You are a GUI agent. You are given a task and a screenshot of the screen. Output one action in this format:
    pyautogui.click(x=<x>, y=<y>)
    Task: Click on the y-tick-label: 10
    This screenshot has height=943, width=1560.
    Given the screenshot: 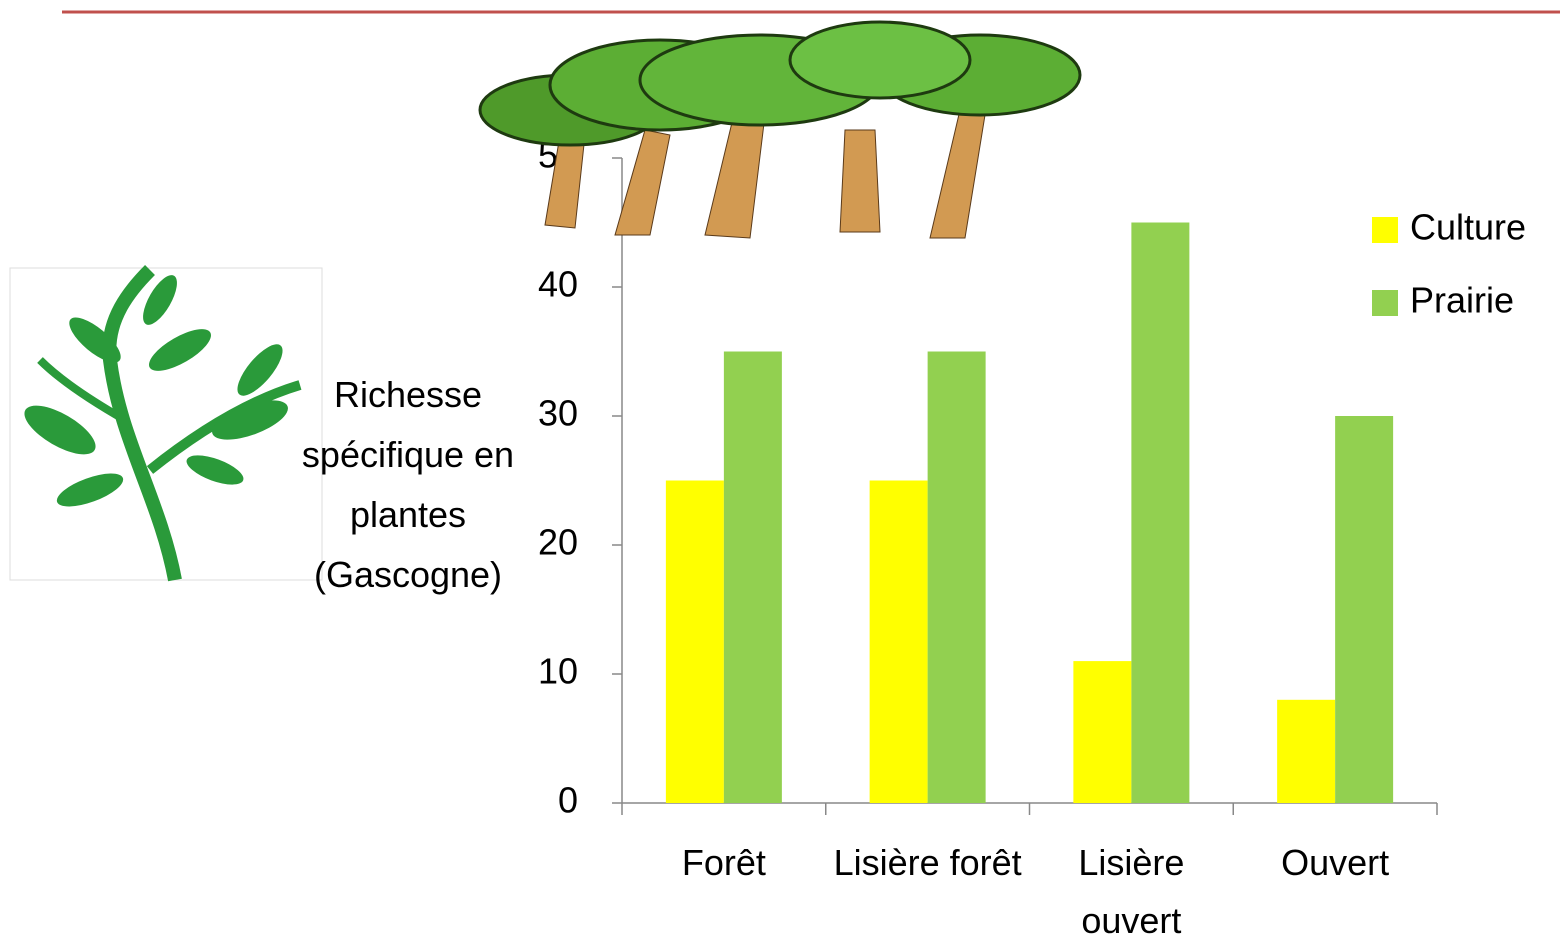 What is the action you would take?
    pyautogui.click(x=558, y=671)
    